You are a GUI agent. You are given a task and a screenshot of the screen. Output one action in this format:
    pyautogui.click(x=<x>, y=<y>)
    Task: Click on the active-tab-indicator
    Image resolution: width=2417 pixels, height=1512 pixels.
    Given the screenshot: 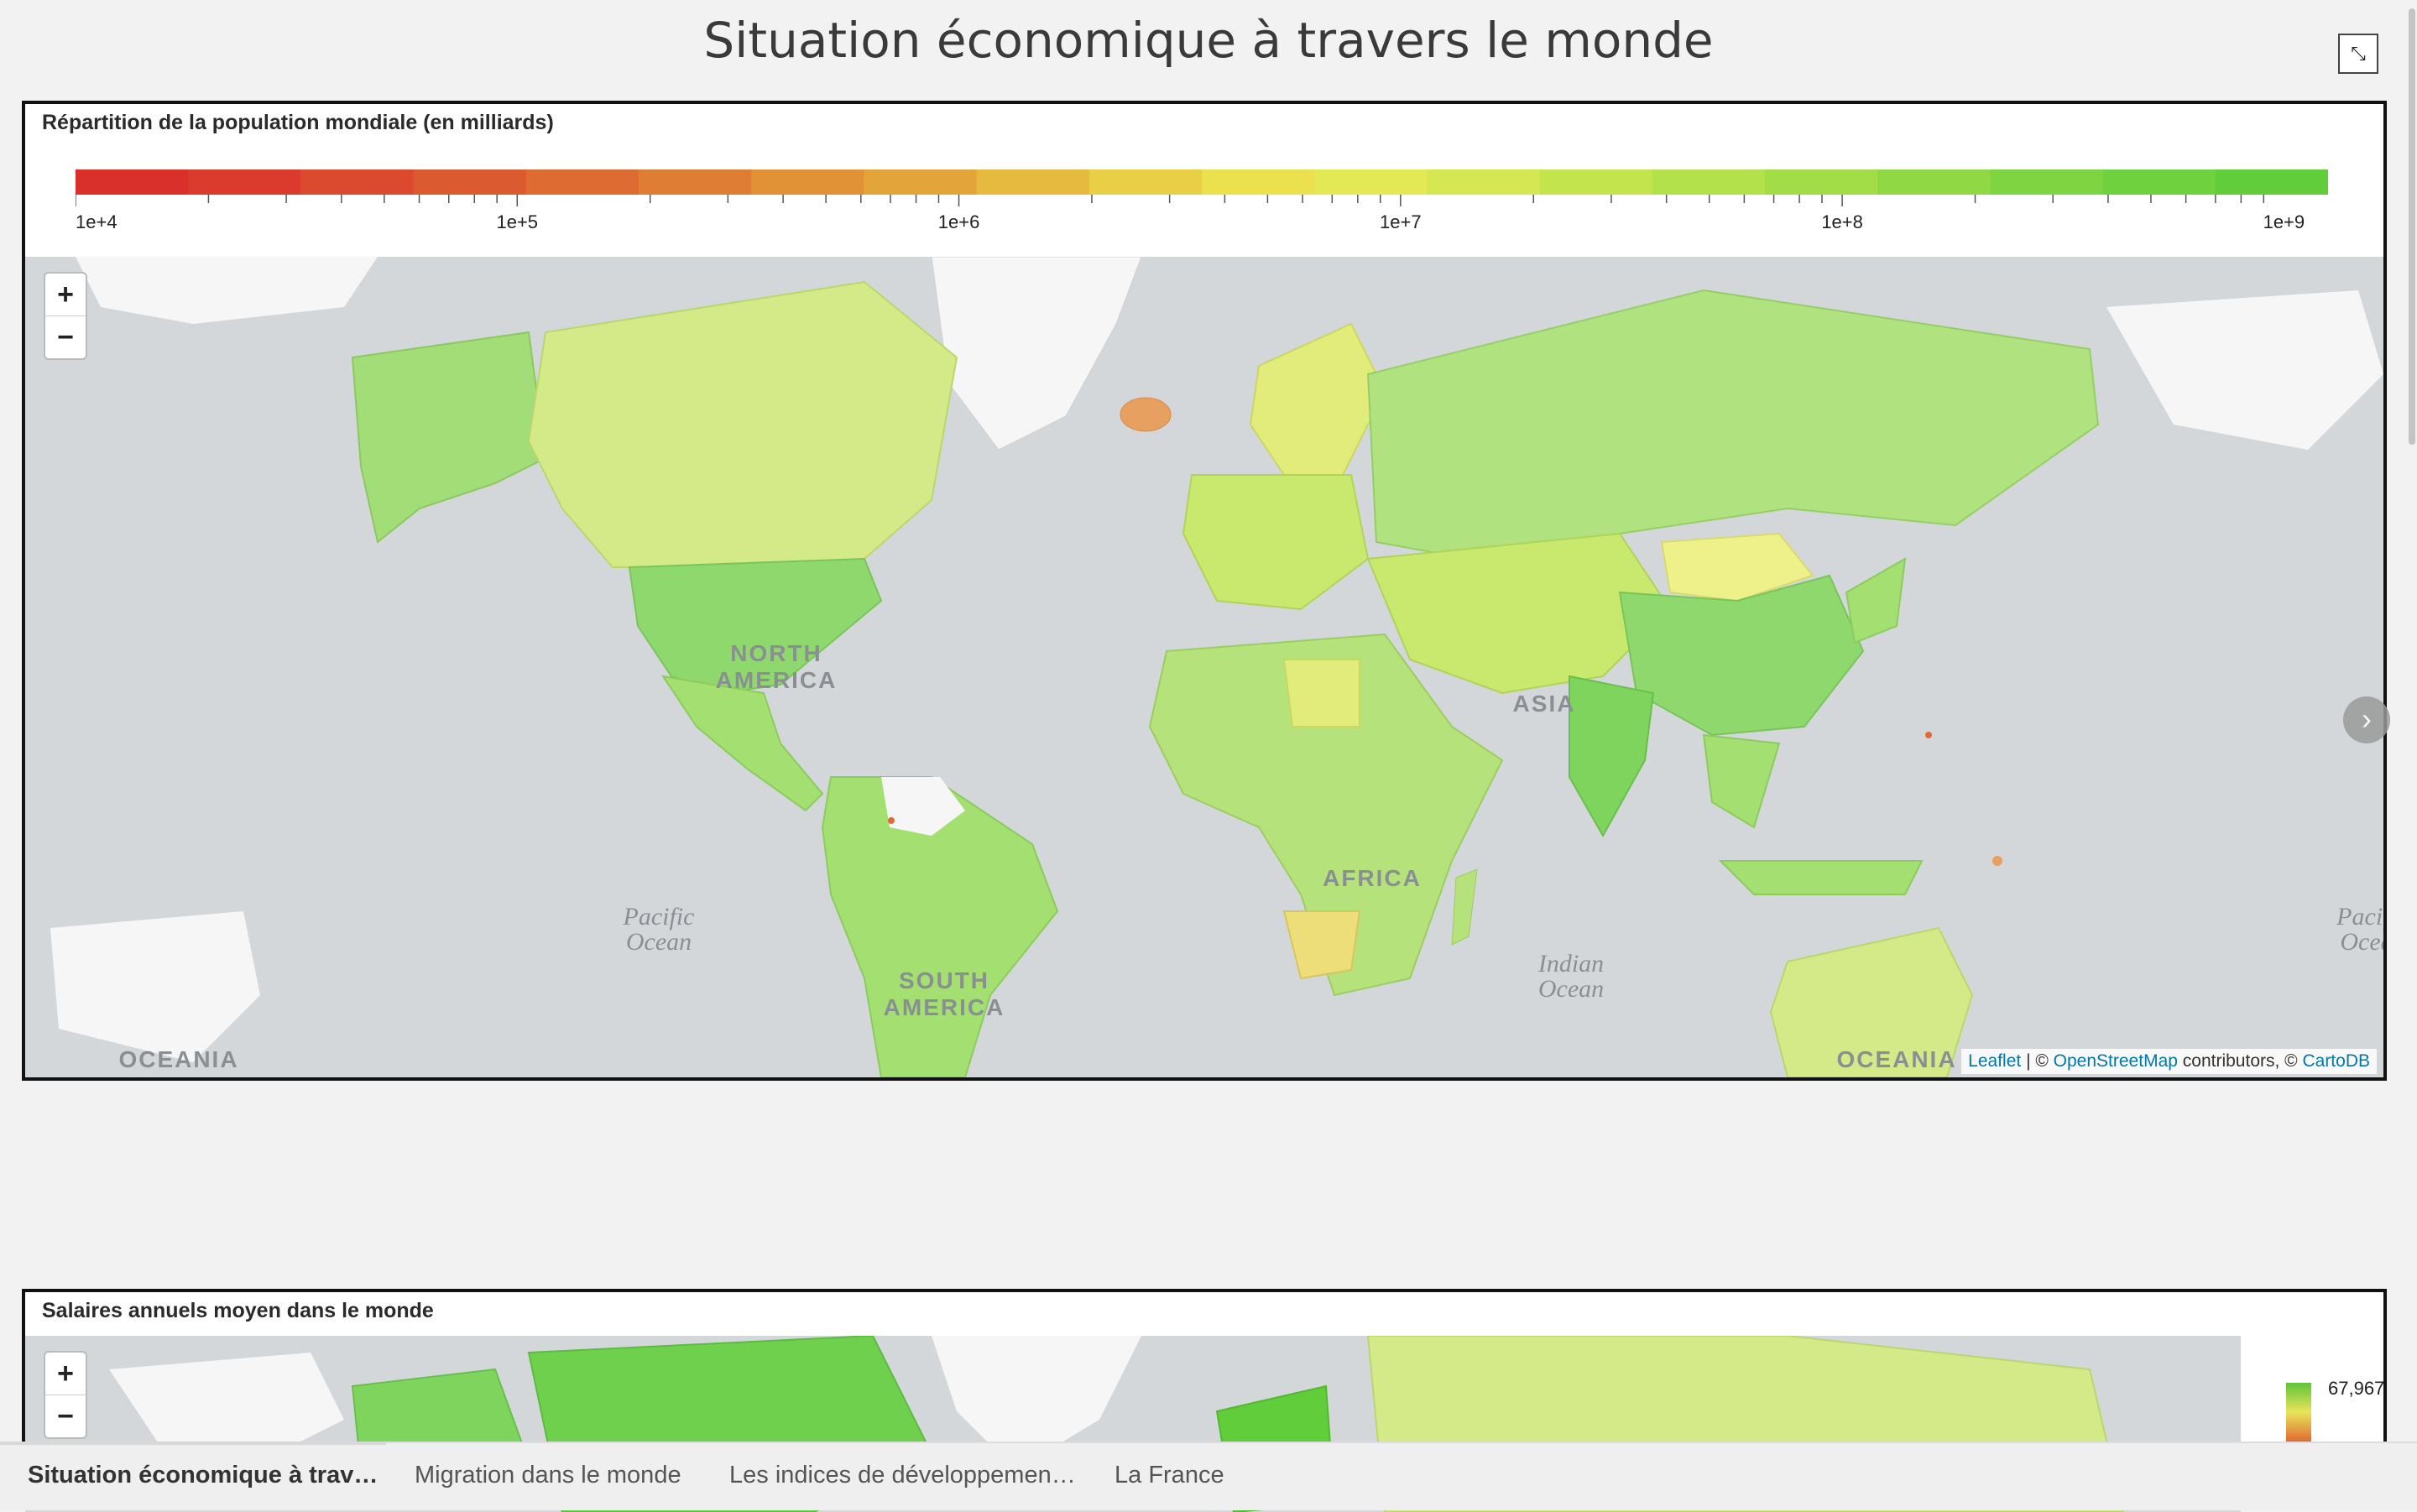 What is the action you would take?
    pyautogui.click(x=193, y=1444)
    